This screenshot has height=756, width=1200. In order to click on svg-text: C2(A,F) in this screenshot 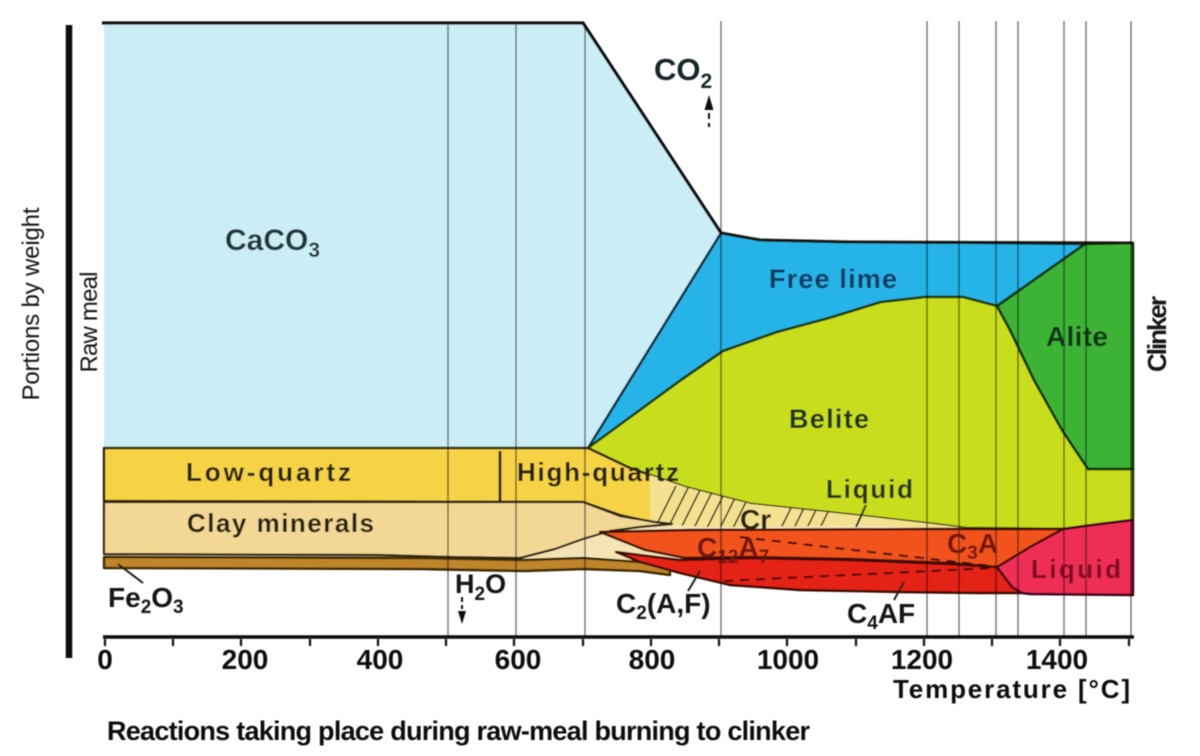, I will do `click(663, 606)`.